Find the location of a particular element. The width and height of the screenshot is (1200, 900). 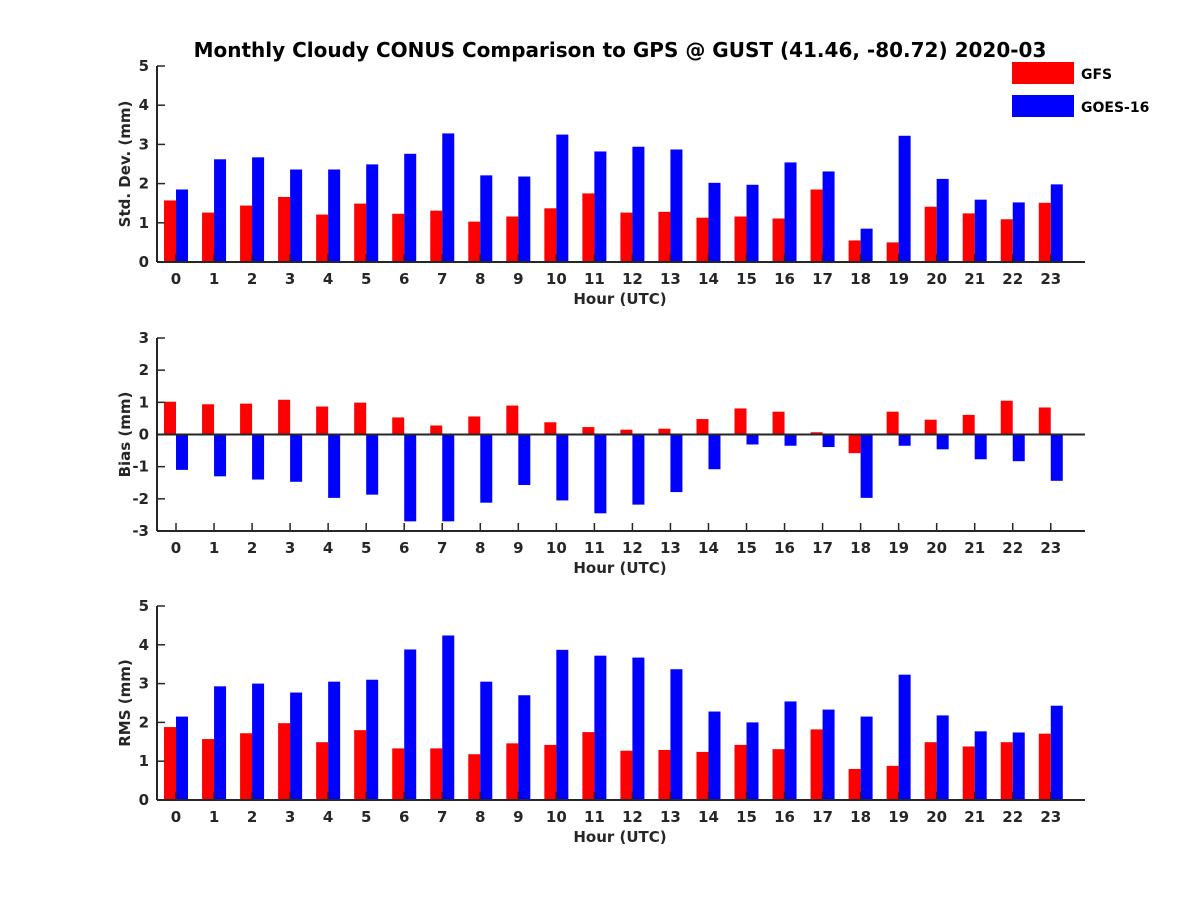

legend-label-gfs: GFS is located at coordinates (1096, 75).